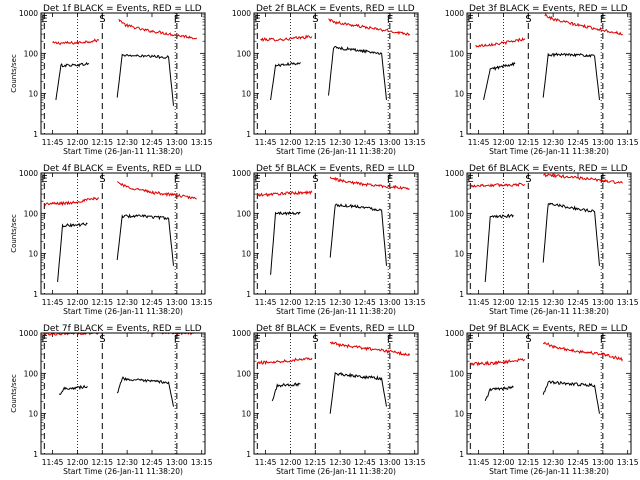  What do you see at coordinates (14, 233) in the screenshot?
I see `y-axis-label: Counts/sec` at bounding box center [14, 233].